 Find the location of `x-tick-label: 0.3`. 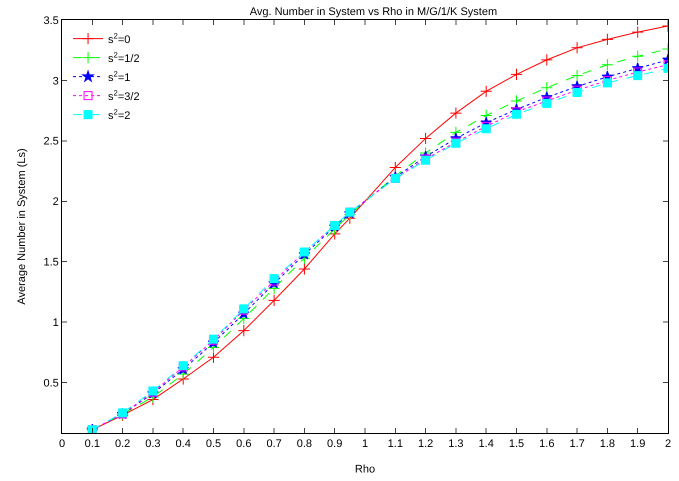

x-tick-label: 0.3 is located at coordinates (153, 444).